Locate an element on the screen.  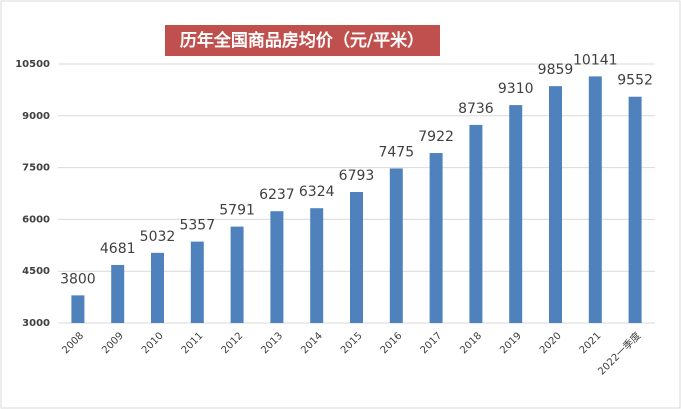
value-label: 10141 is located at coordinates (595, 60).